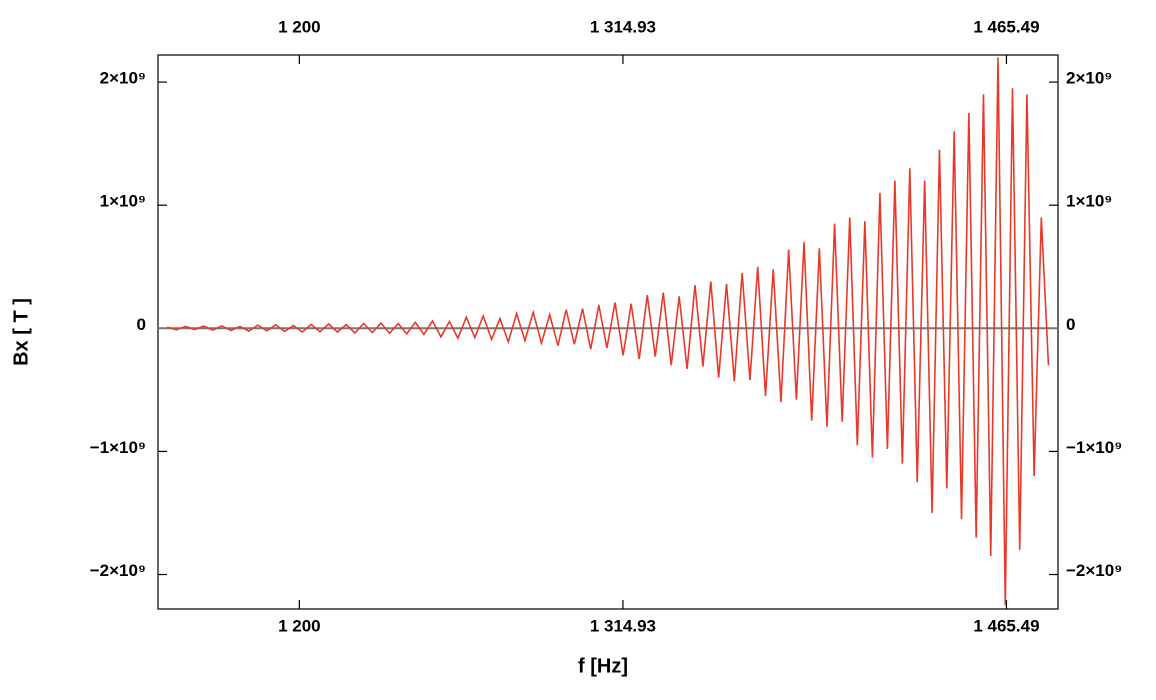 This screenshot has width=1156, height=700. Describe the element at coordinates (123, 78) in the screenshot. I see `y-tick-label: 2×10⁹` at that location.